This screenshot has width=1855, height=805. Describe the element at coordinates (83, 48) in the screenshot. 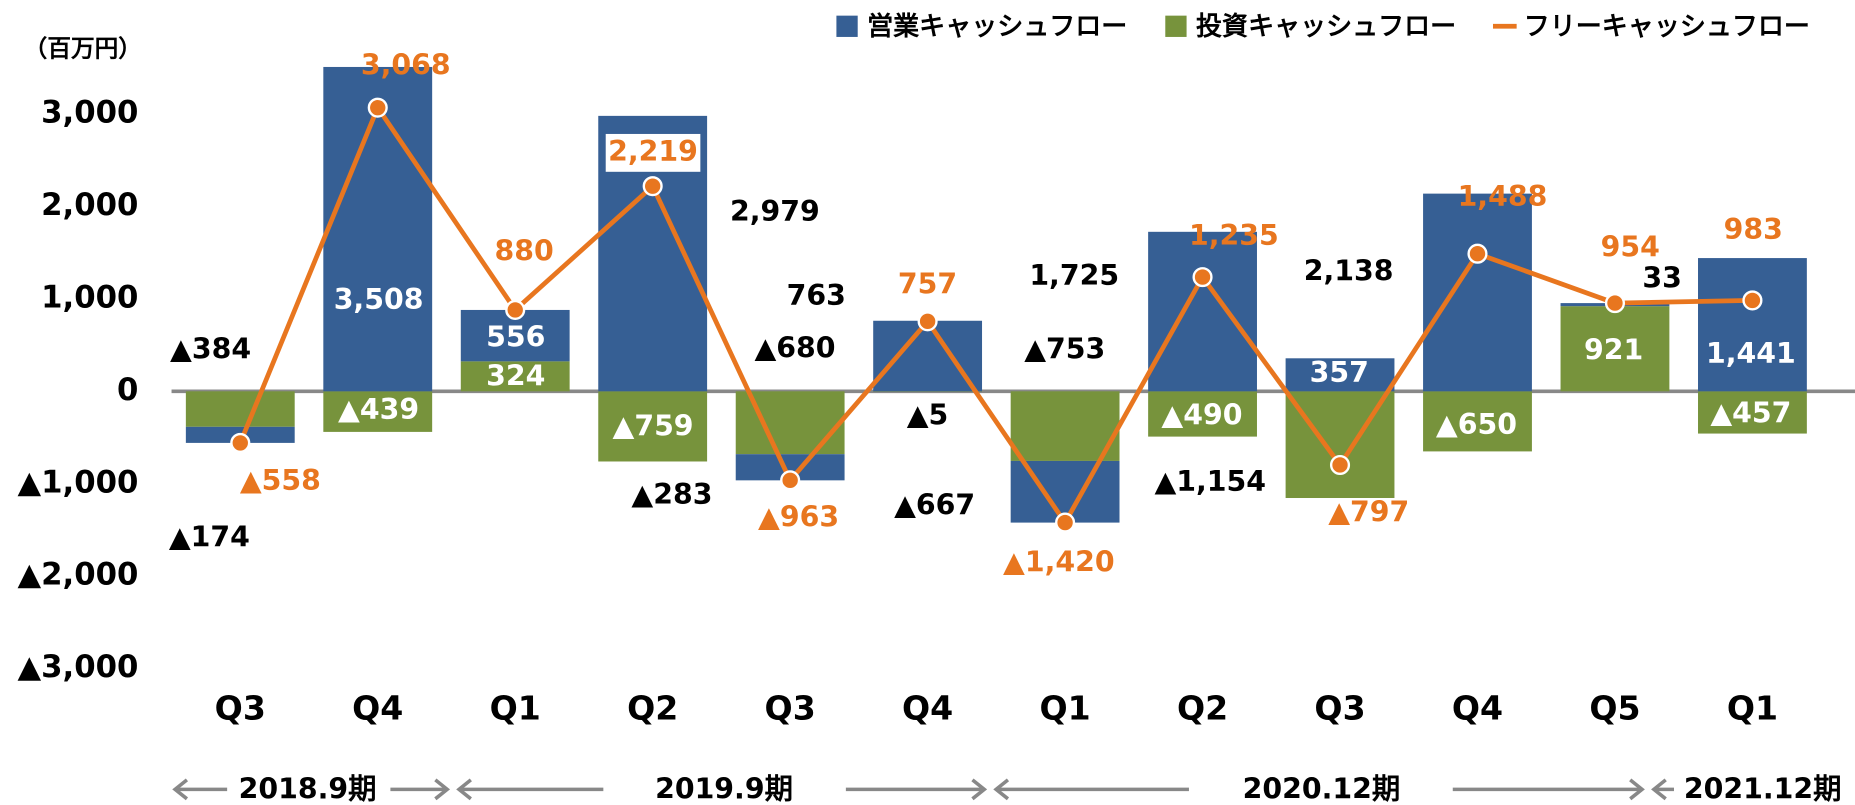

I see `unit-label: （百万円）` at that location.